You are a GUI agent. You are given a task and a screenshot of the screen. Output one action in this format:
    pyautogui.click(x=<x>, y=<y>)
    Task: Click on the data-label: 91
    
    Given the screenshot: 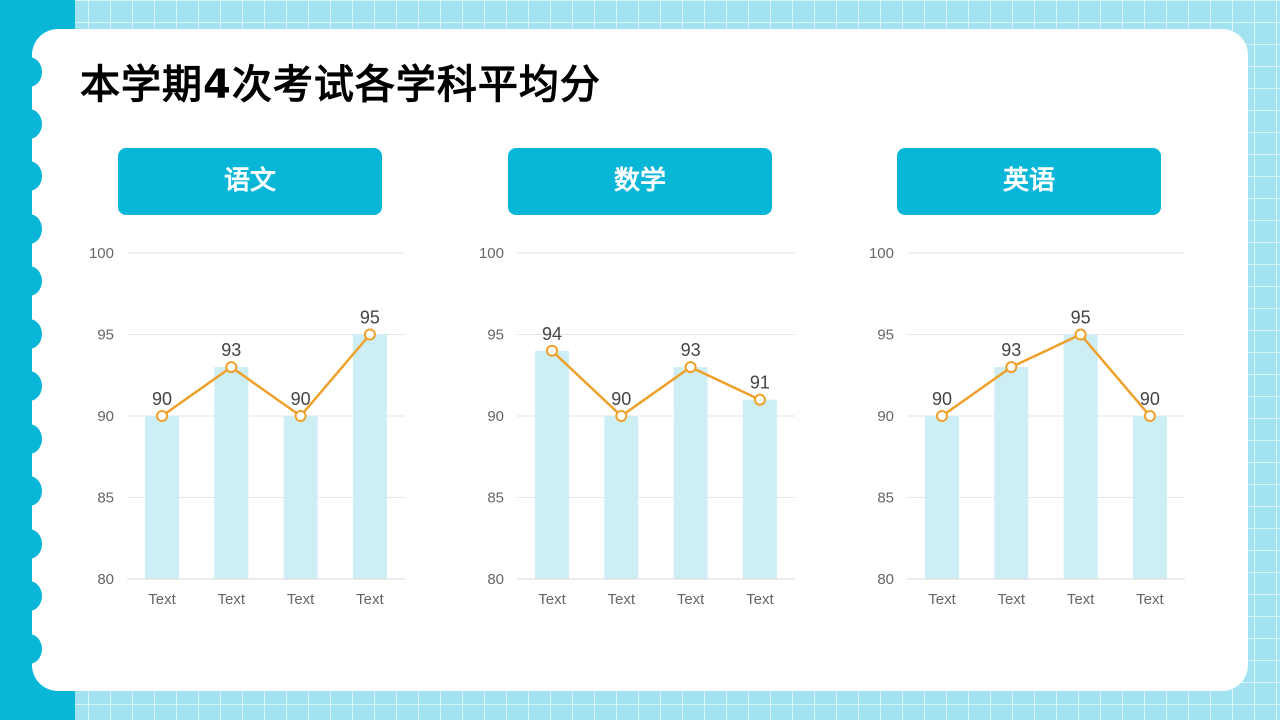 What is the action you would take?
    pyautogui.click(x=760, y=383)
    